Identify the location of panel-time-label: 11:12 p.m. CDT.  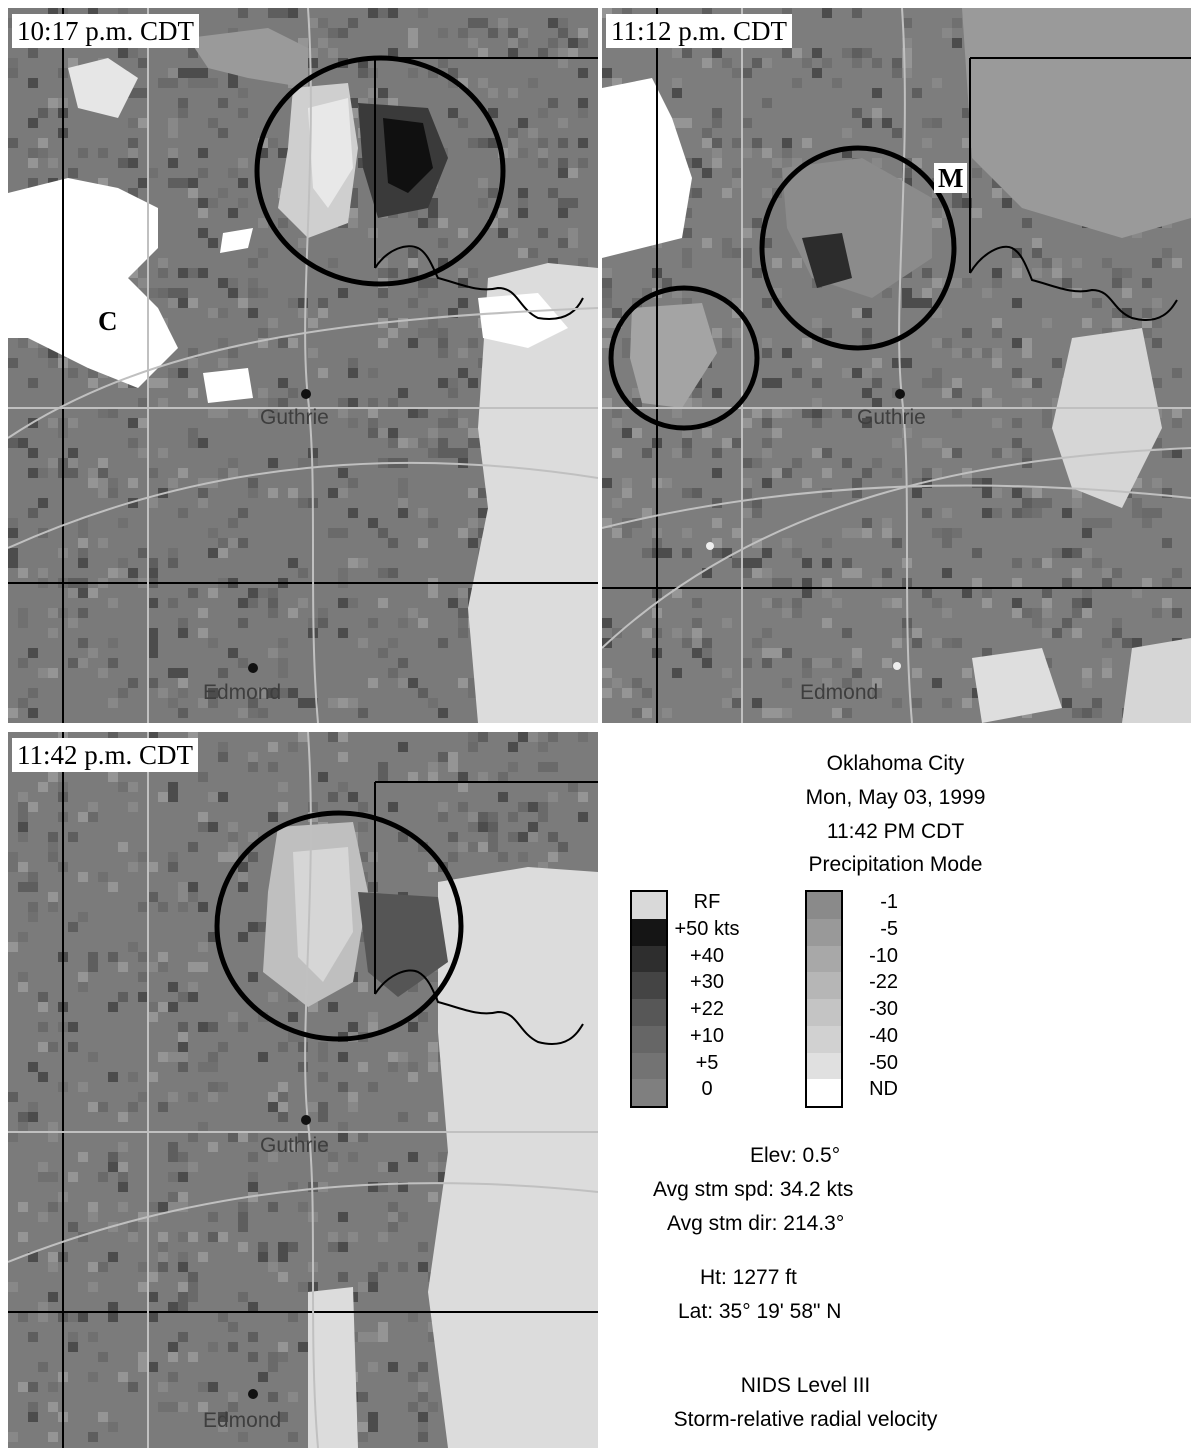
(699, 31).